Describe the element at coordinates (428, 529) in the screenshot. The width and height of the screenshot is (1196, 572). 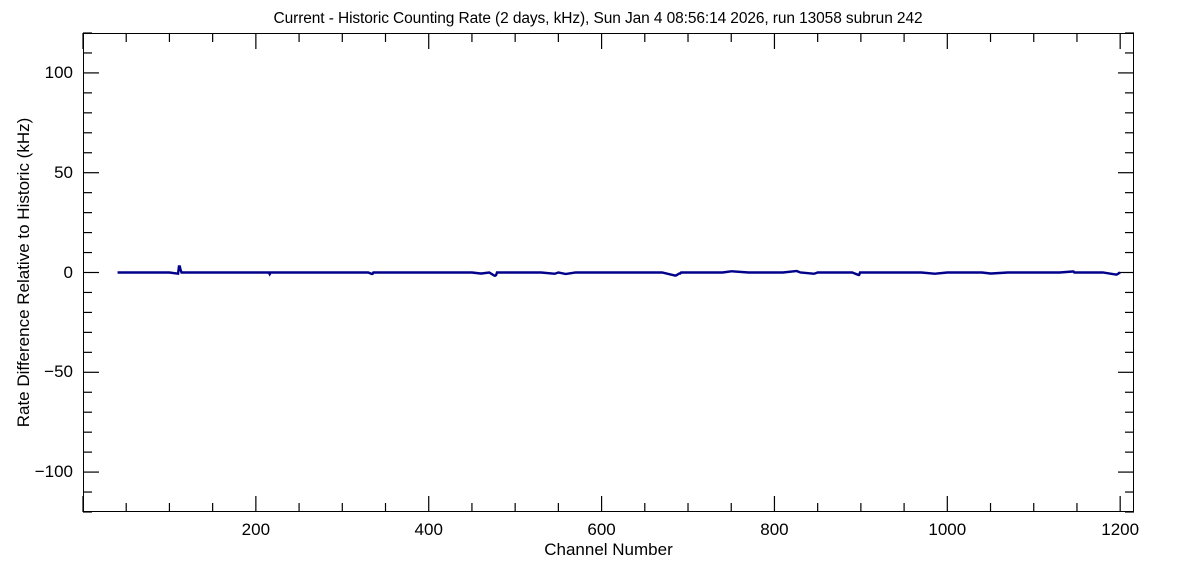
I see `x-tick-label: 400` at that location.